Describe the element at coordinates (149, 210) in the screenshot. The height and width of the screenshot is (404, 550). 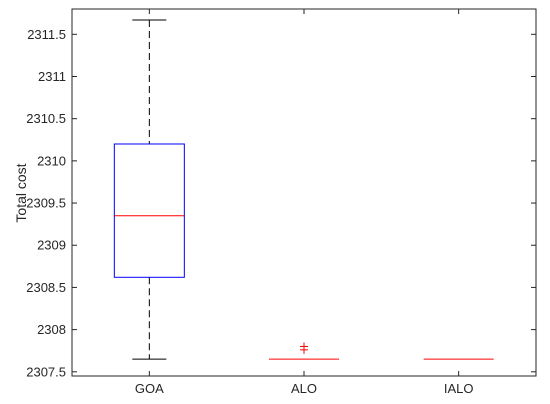
I see `goa-box` at that location.